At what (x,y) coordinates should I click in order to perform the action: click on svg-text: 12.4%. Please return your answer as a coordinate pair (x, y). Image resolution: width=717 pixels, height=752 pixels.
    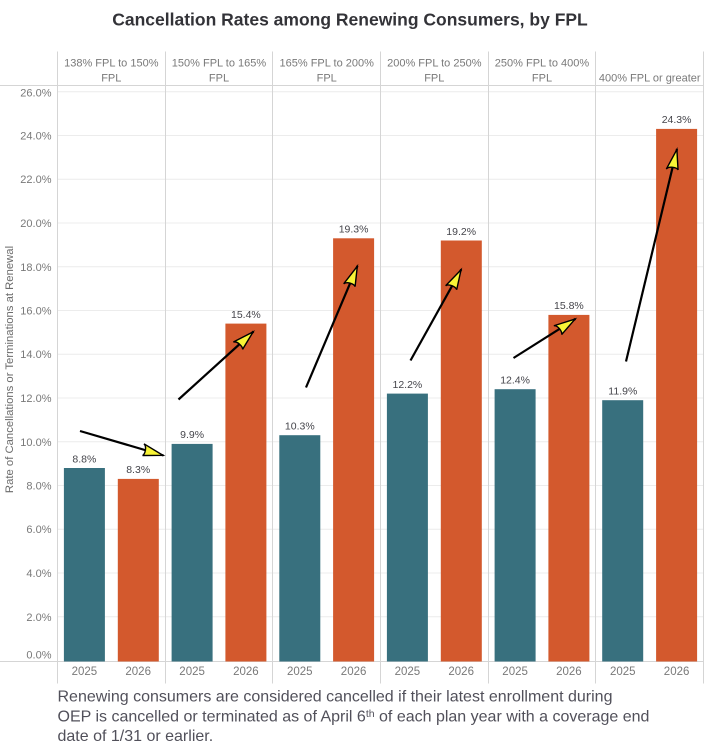
    Looking at the image, I should click on (515, 381).